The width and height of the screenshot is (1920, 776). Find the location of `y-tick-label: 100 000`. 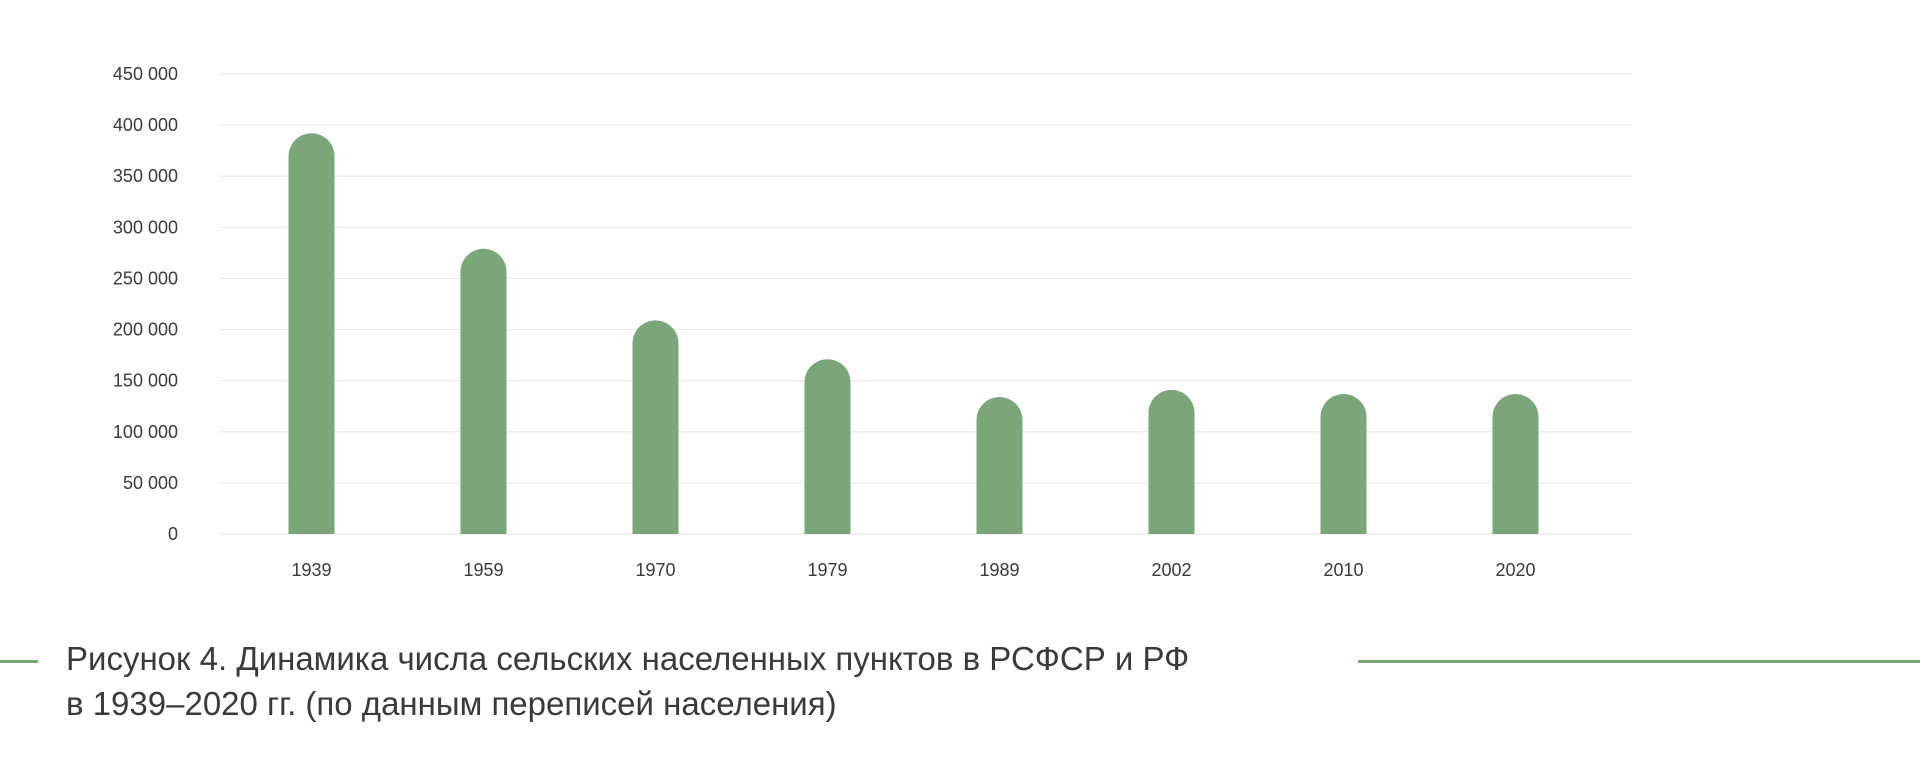

y-tick-label: 100 000 is located at coordinates (145, 432).